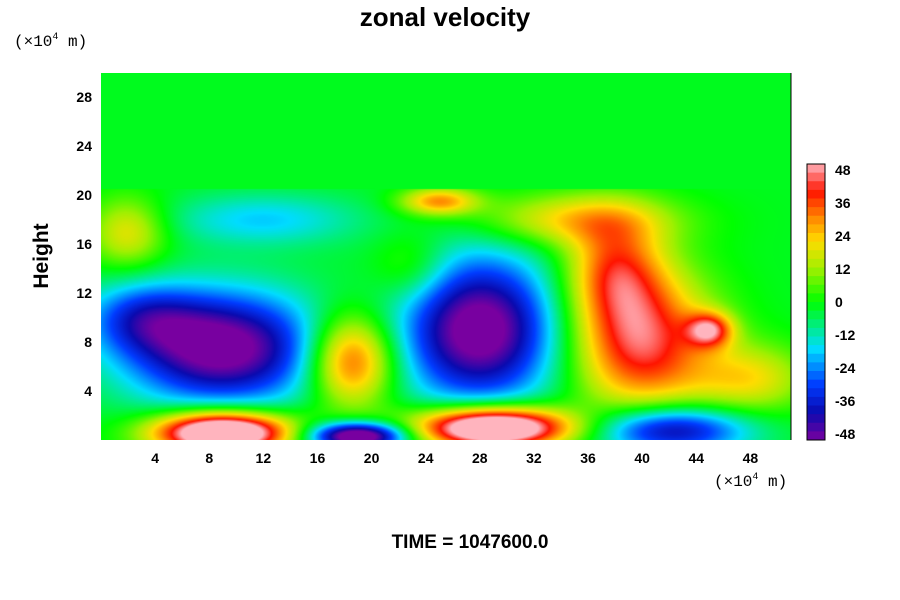  Describe the element at coordinates (839, 302) in the screenshot. I see `colorbar-tick-label: 0` at that location.